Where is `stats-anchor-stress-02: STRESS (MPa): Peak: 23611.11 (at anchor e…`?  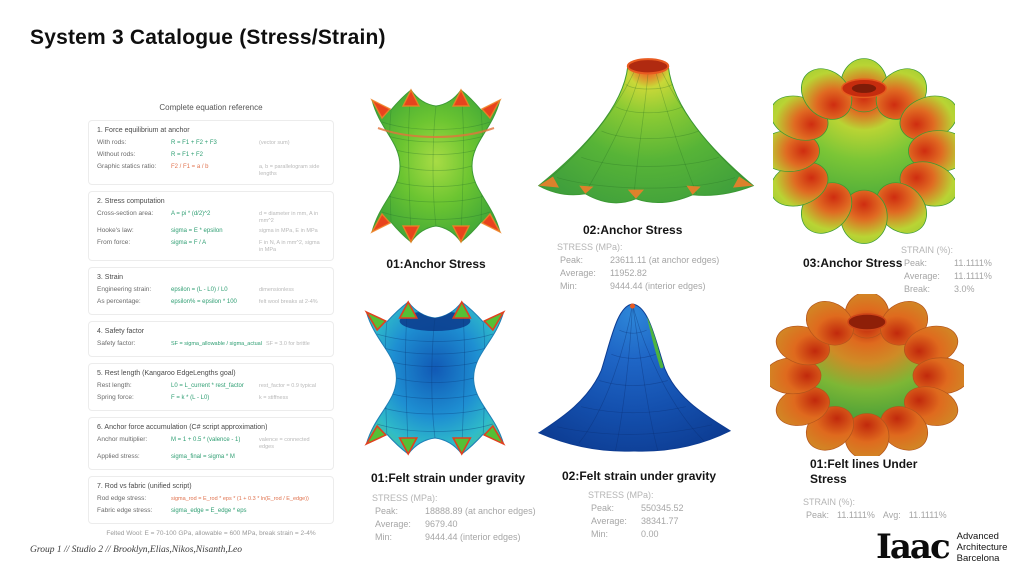 stats-anchor-stress-02: STRESS (MPa): Peak: 23611.11 (at anchor e… is located at coordinates (638, 267).